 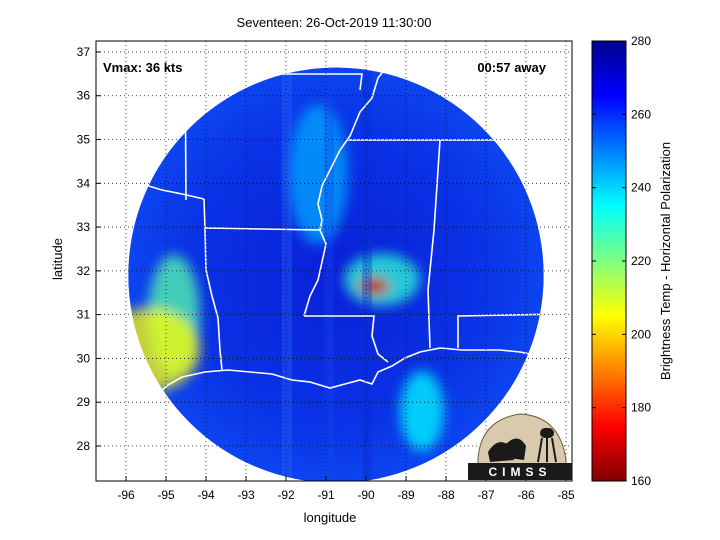 What do you see at coordinates (84, 227) in the screenshot?
I see `y-tick-label: 33` at bounding box center [84, 227].